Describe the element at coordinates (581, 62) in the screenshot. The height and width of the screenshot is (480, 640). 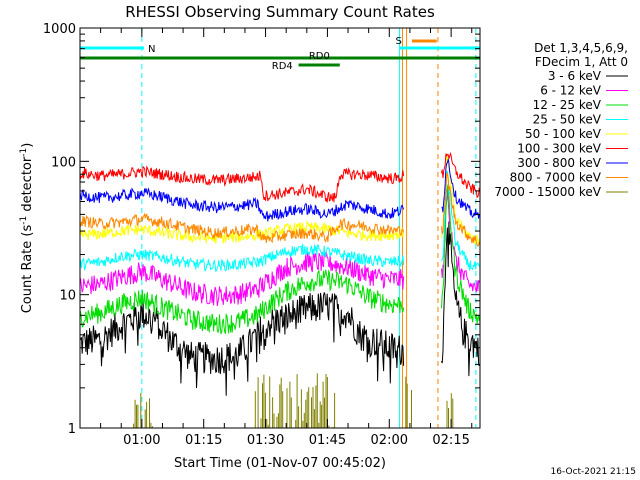
I see `legend-header-2: FDecim 1, Att 0` at that location.